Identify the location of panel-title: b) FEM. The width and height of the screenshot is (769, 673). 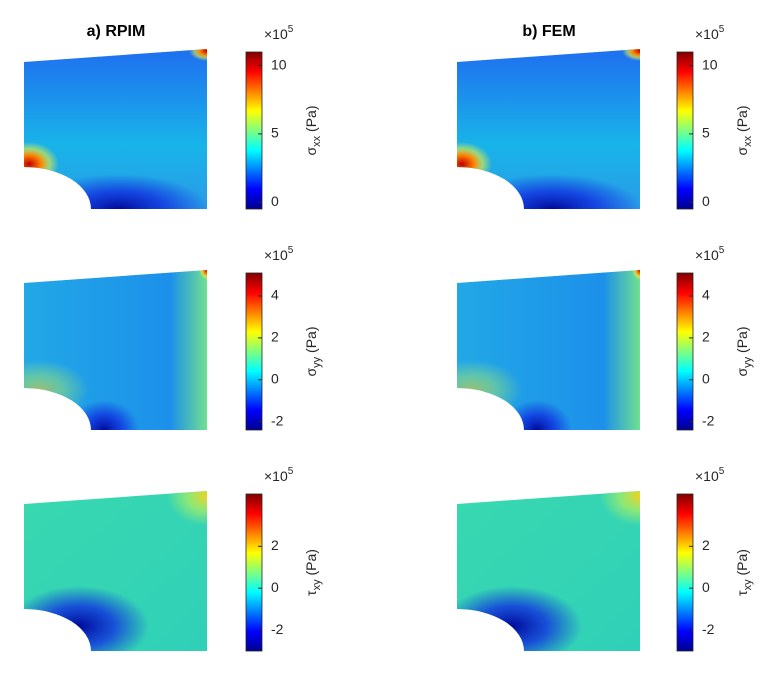
(548, 31).